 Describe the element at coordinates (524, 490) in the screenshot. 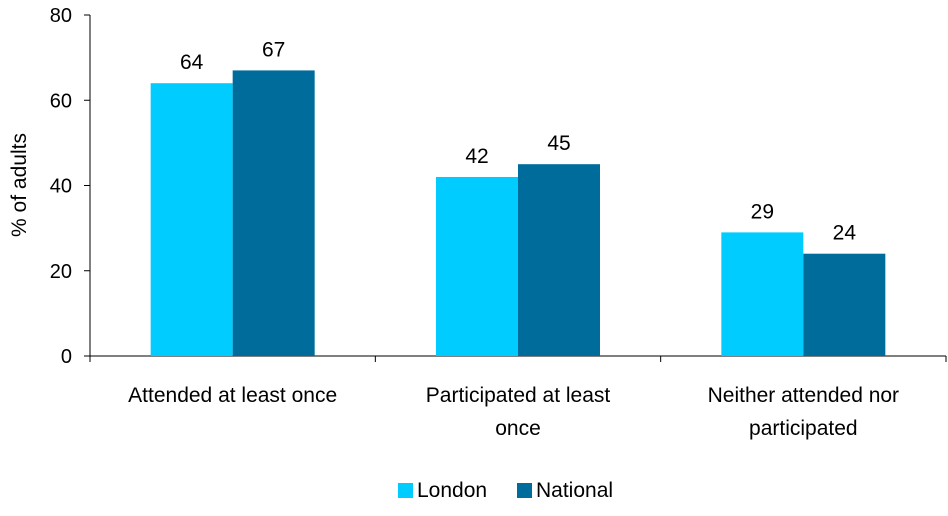

I see `legend-swatch-national` at that location.